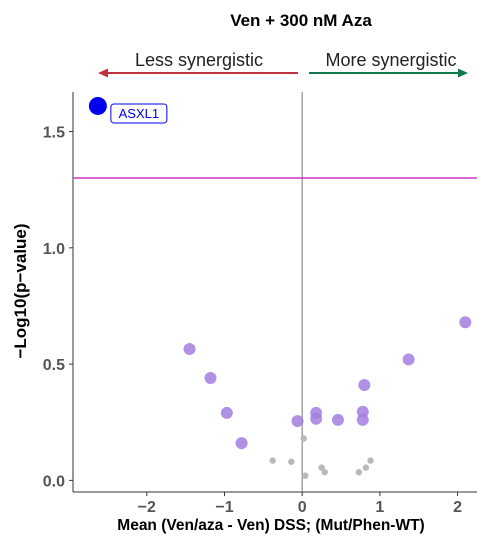 The image size is (477, 541). What do you see at coordinates (390, 60) in the screenshot?
I see `more-synergistic-label: More synergistic` at bounding box center [390, 60].